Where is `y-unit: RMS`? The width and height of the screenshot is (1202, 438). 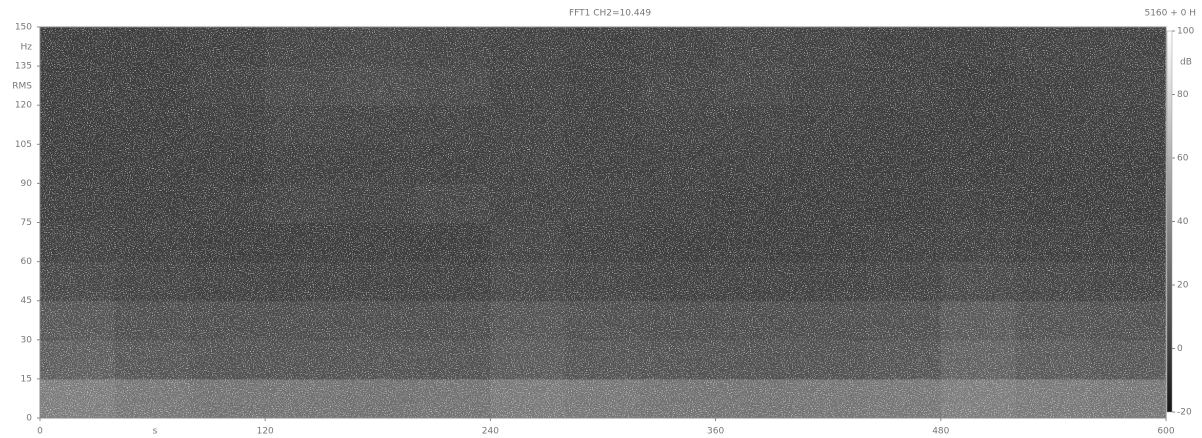
y-unit: RMS is located at coordinates (22, 87).